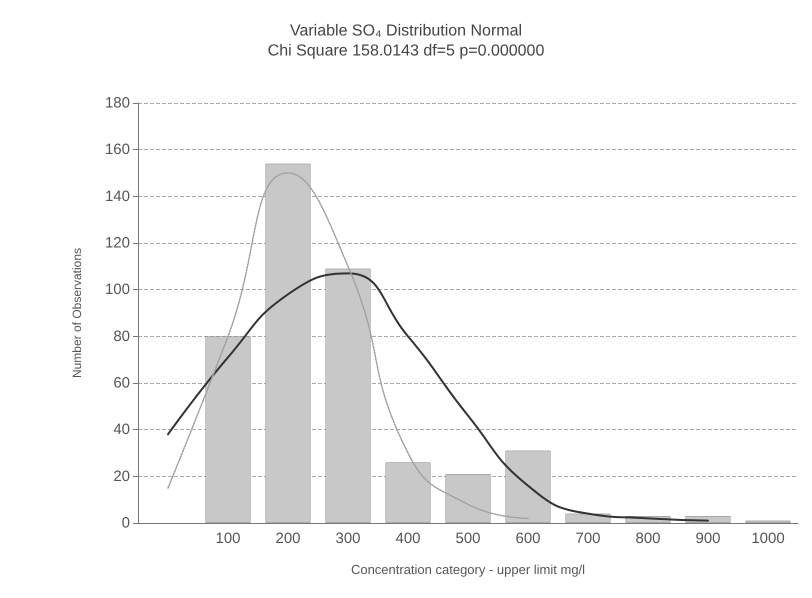 The height and width of the screenshot is (598, 812). I want to click on x-axis-title: Concentration category - upper limit mg/l, so click(468, 569).